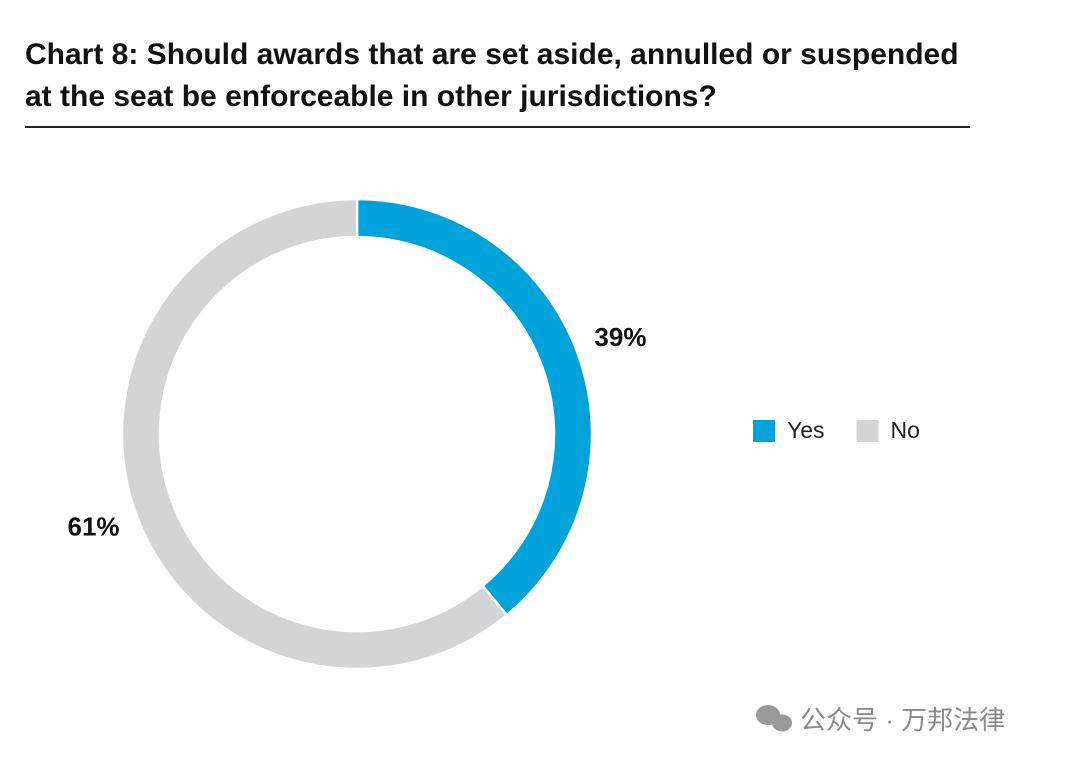 The height and width of the screenshot is (762, 1080). What do you see at coordinates (497, 127) in the screenshot?
I see `title-rule` at bounding box center [497, 127].